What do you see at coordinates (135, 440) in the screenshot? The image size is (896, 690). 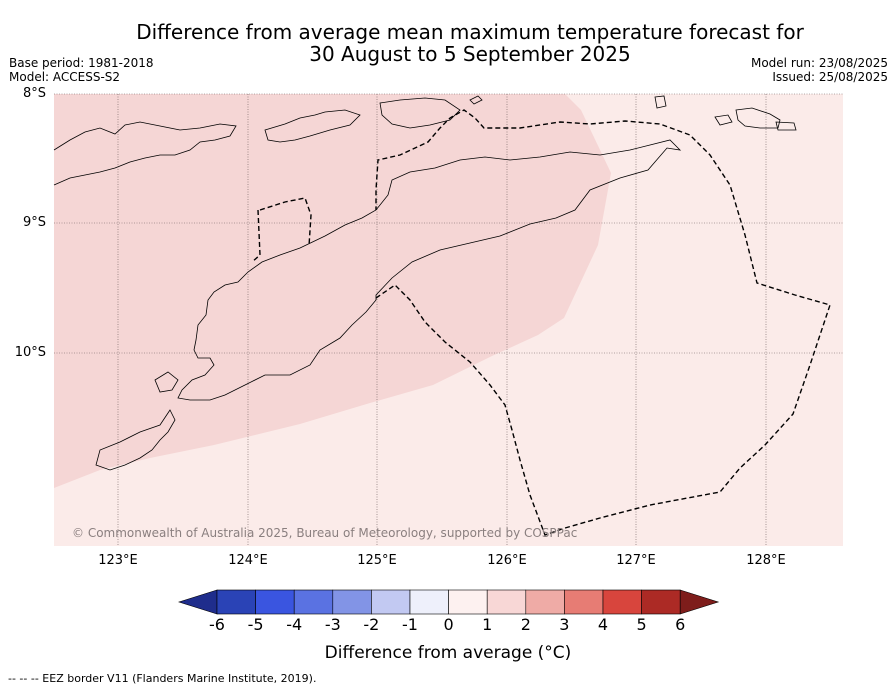 I see `coastline-rote` at bounding box center [135, 440].